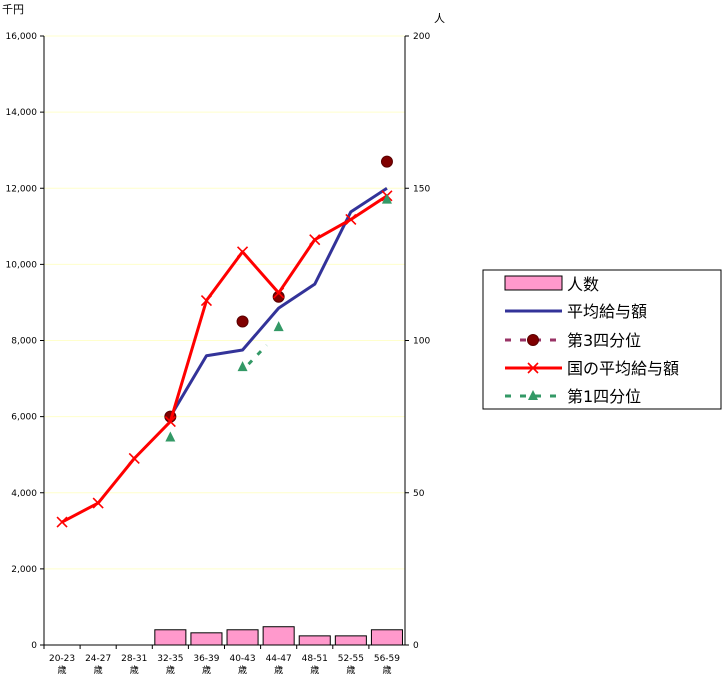 Image resolution: width=725 pixels, height=676 pixels. I want to click on legend-label: 人数, so click(583, 284).